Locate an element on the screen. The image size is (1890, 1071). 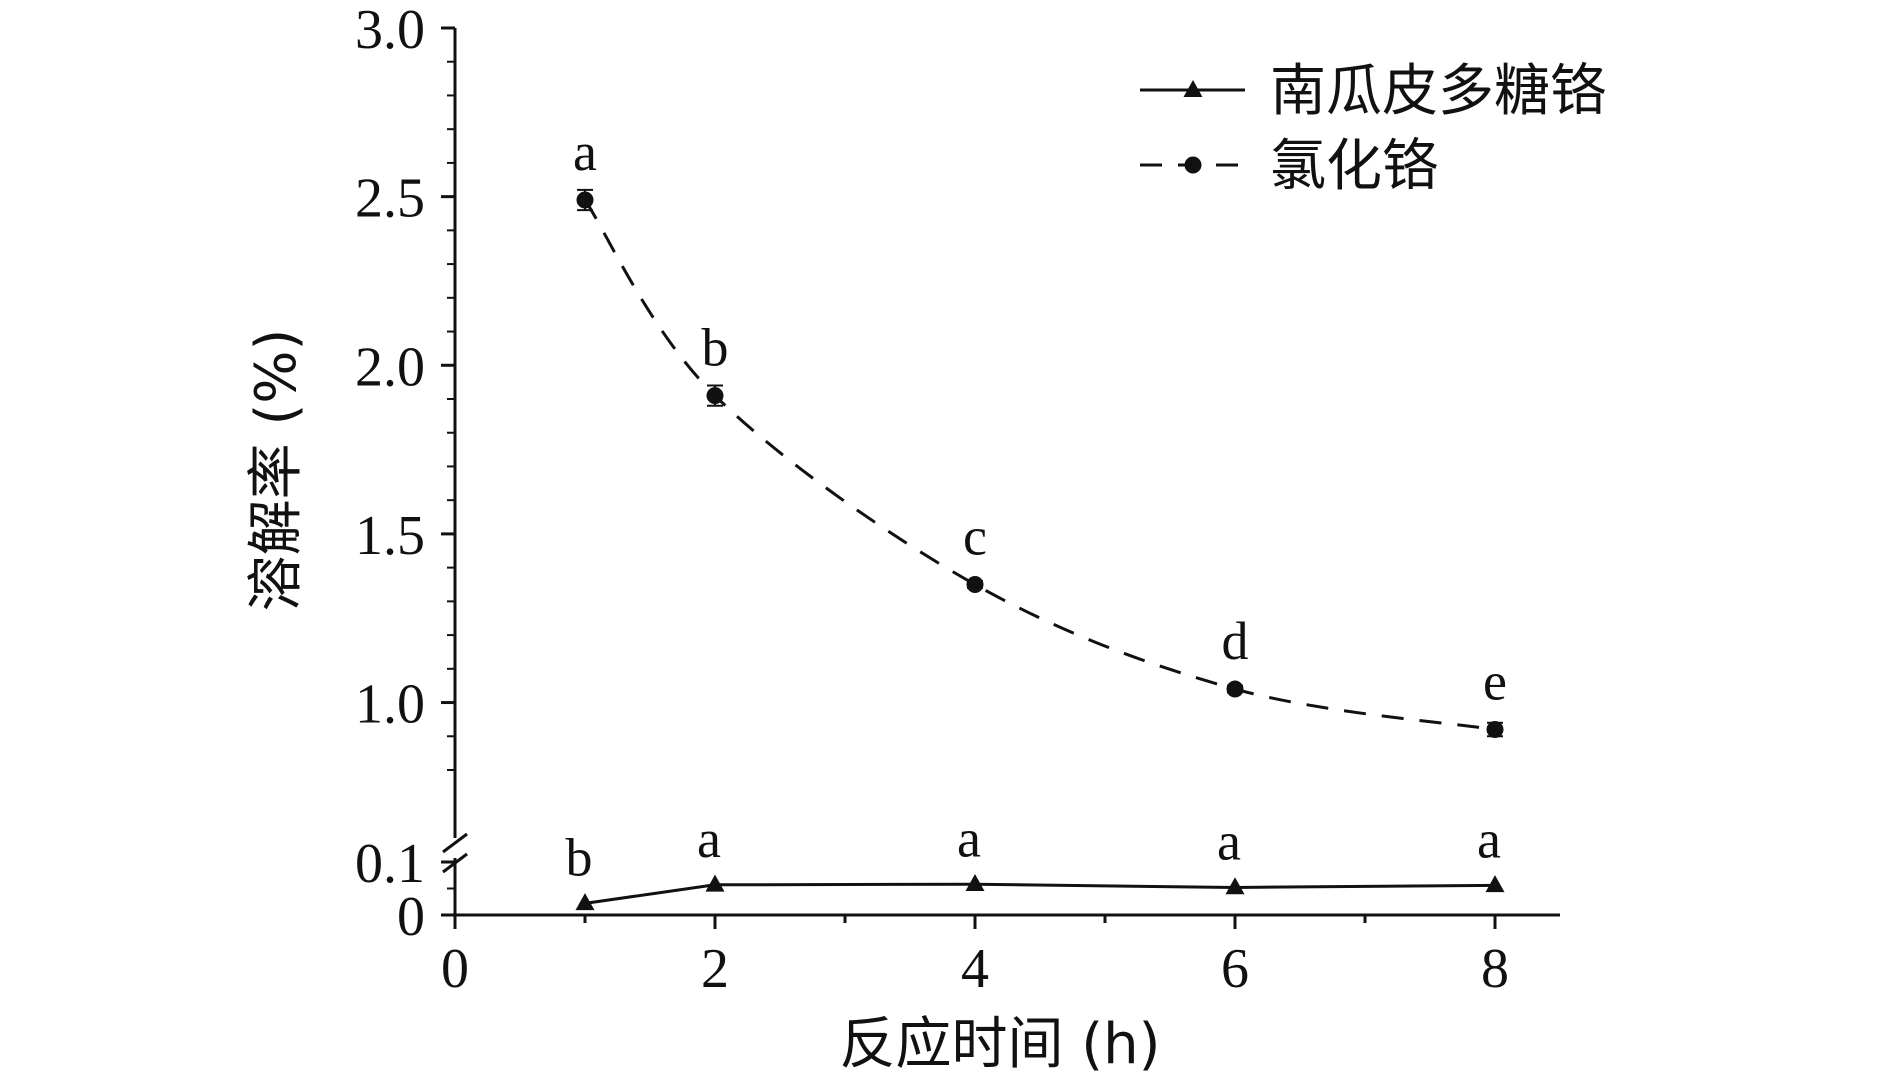
x-tick-label: 2 is located at coordinates (715, 969).